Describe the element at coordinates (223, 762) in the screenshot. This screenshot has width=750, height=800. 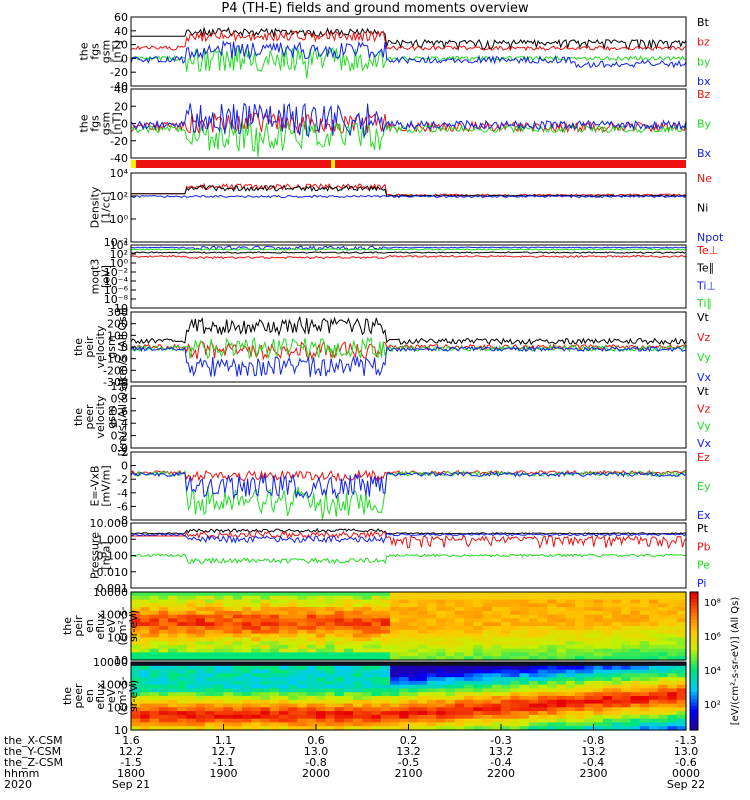
I see `x-tick-label: -1.1` at that location.